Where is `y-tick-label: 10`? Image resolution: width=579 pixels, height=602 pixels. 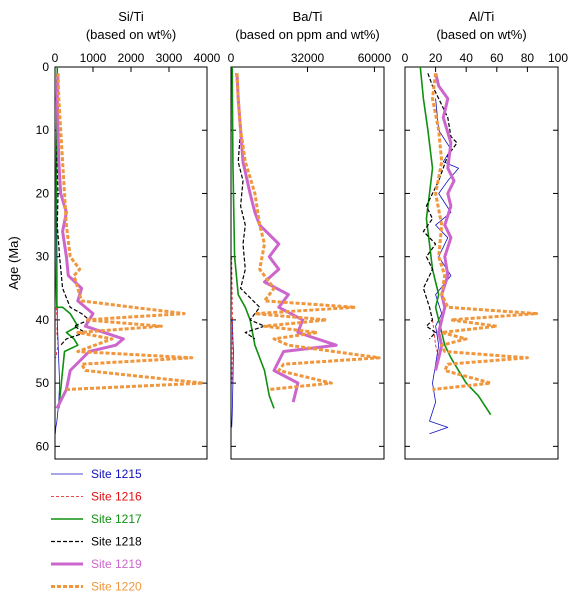 y-tick-label: 10 is located at coordinates (43, 130).